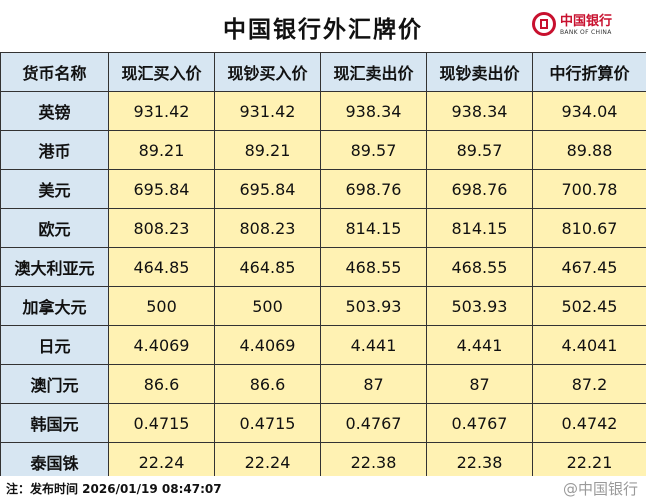  Describe the element at coordinates (54, 72) in the screenshot. I see `header-currency: 货币名称` at that location.